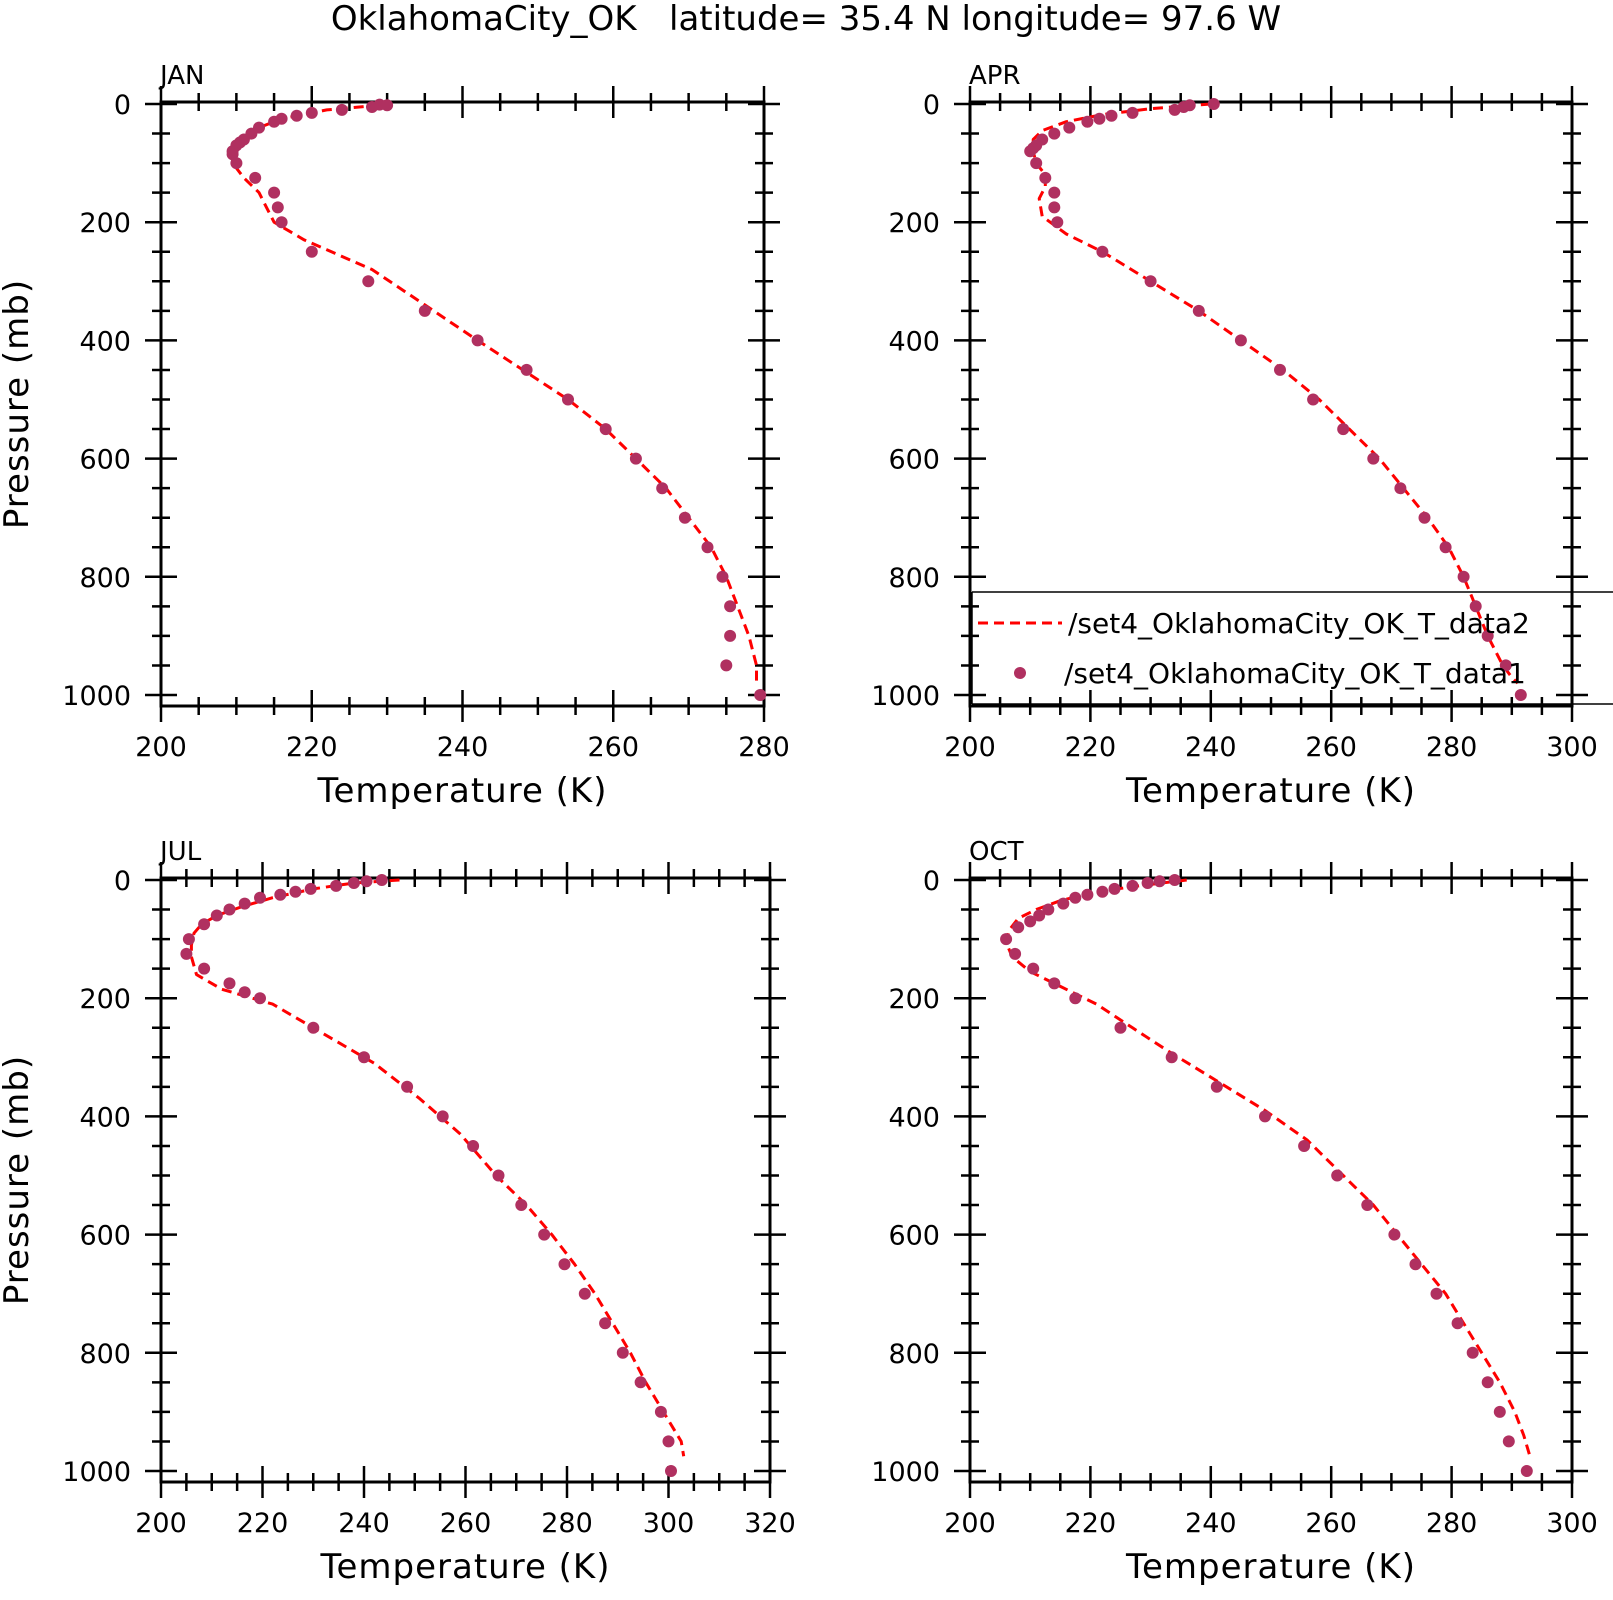  I want to click on apr-xtick-label: 260, so click(1331, 747).